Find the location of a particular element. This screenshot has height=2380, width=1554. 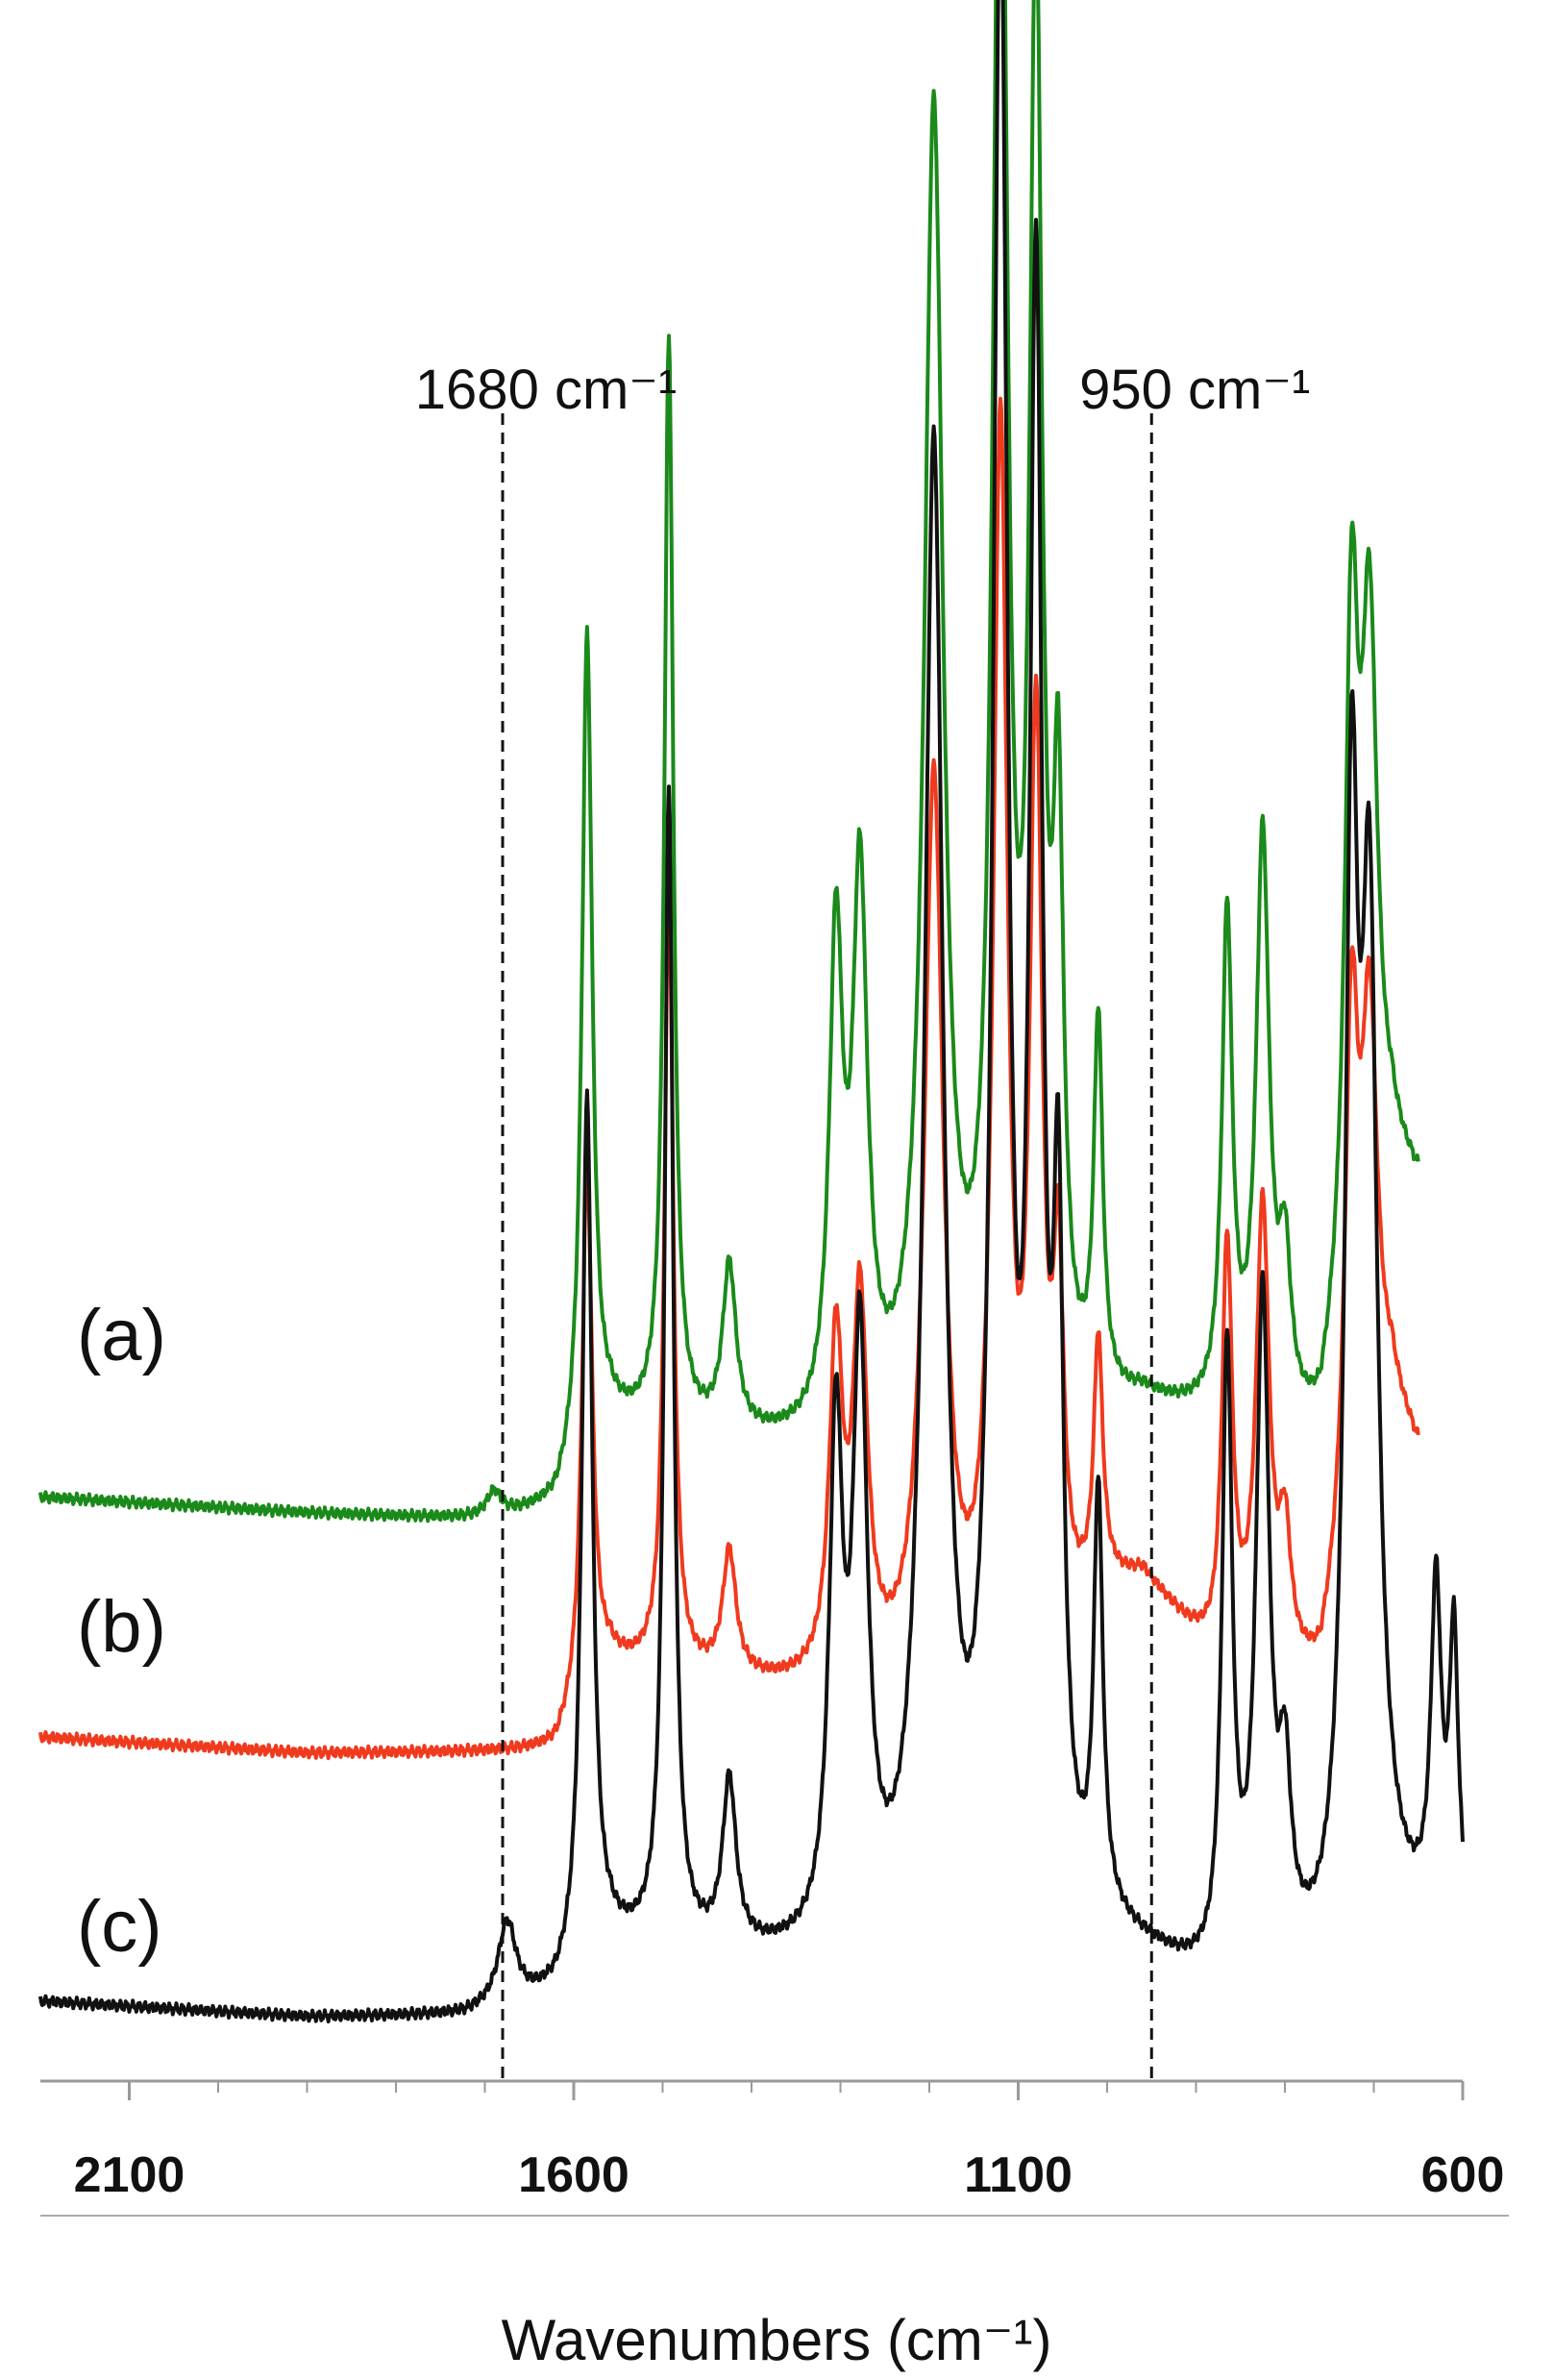

series-label-1: (a) is located at coordinates (121, 1335).